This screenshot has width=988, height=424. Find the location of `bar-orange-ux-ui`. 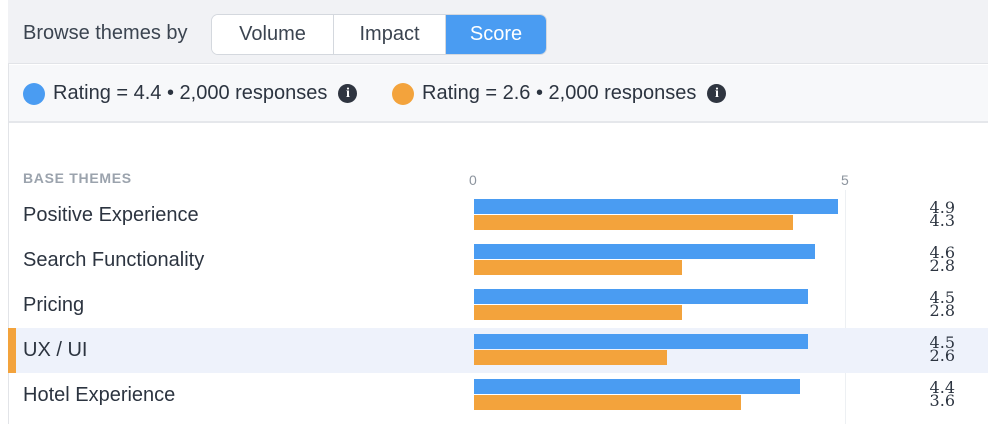

bar-orange-ux-ui is located at coordinates (570, 357).